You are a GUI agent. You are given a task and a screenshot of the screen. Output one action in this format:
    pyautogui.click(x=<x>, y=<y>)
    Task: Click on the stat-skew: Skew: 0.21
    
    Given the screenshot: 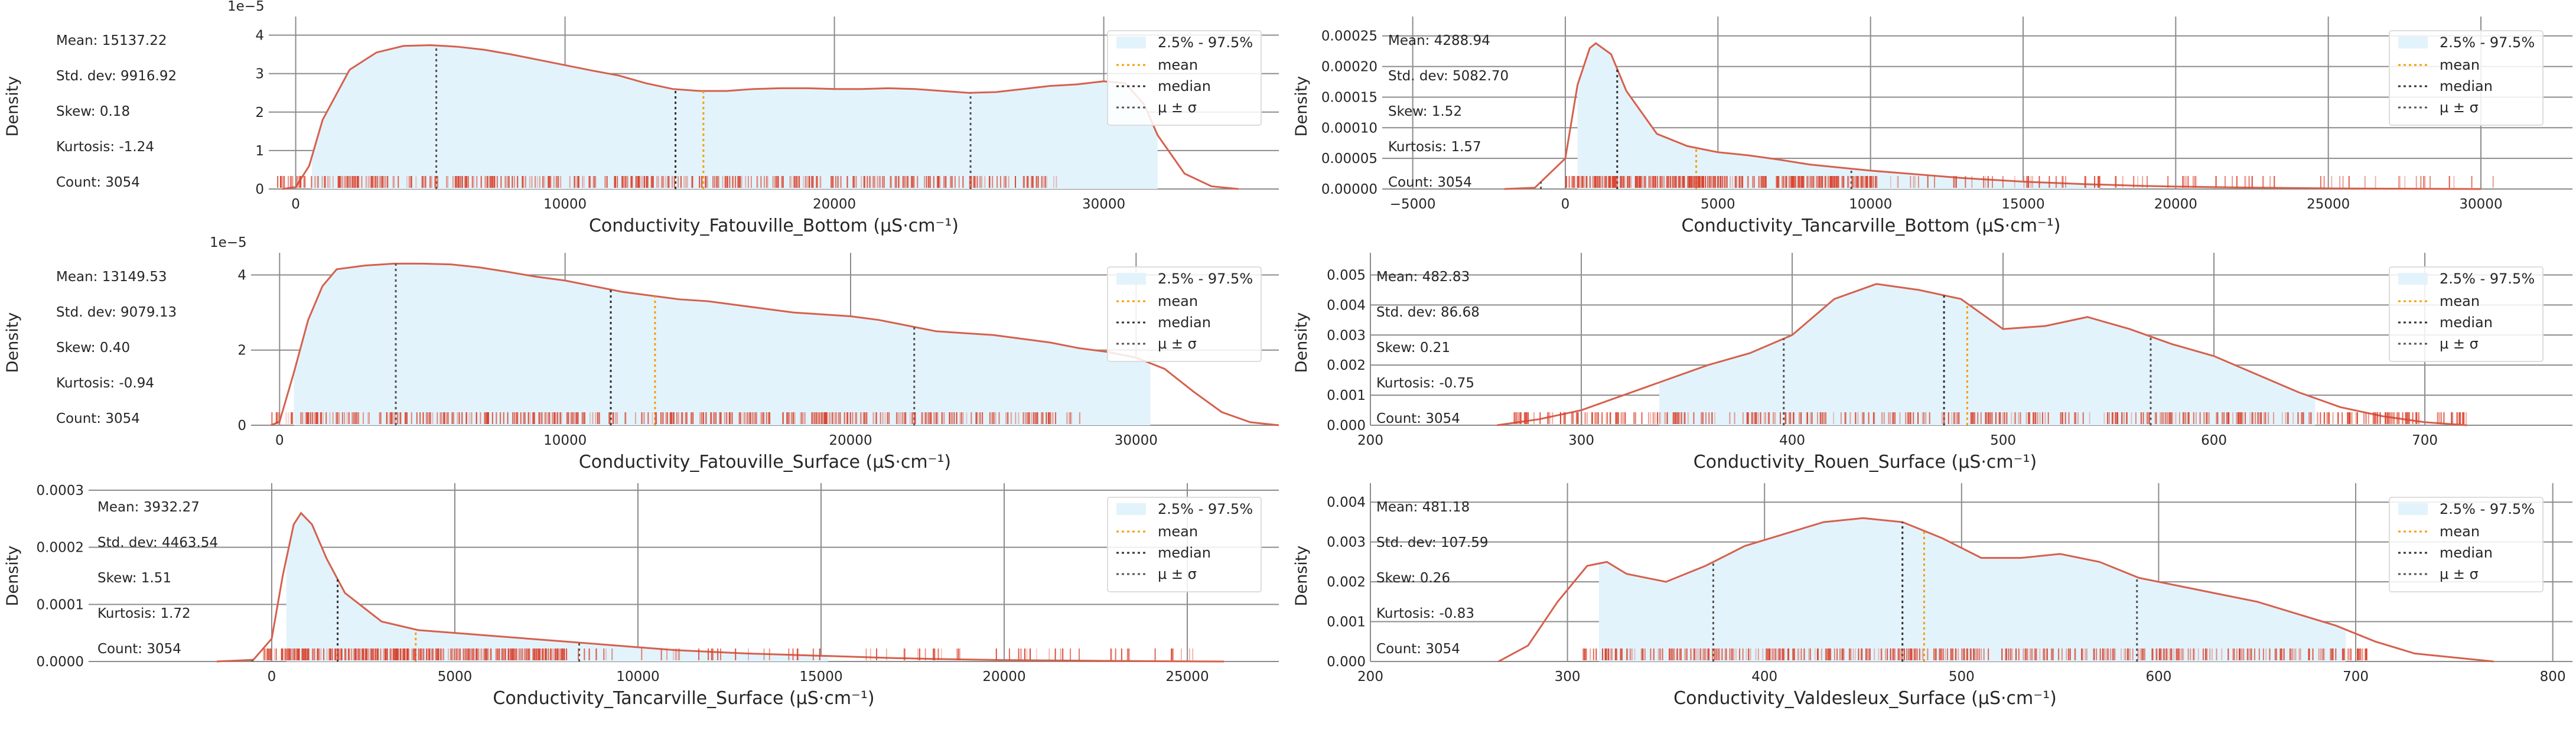 What is the action you would take?
    pyautogui.click(x=1413, y=348)
    